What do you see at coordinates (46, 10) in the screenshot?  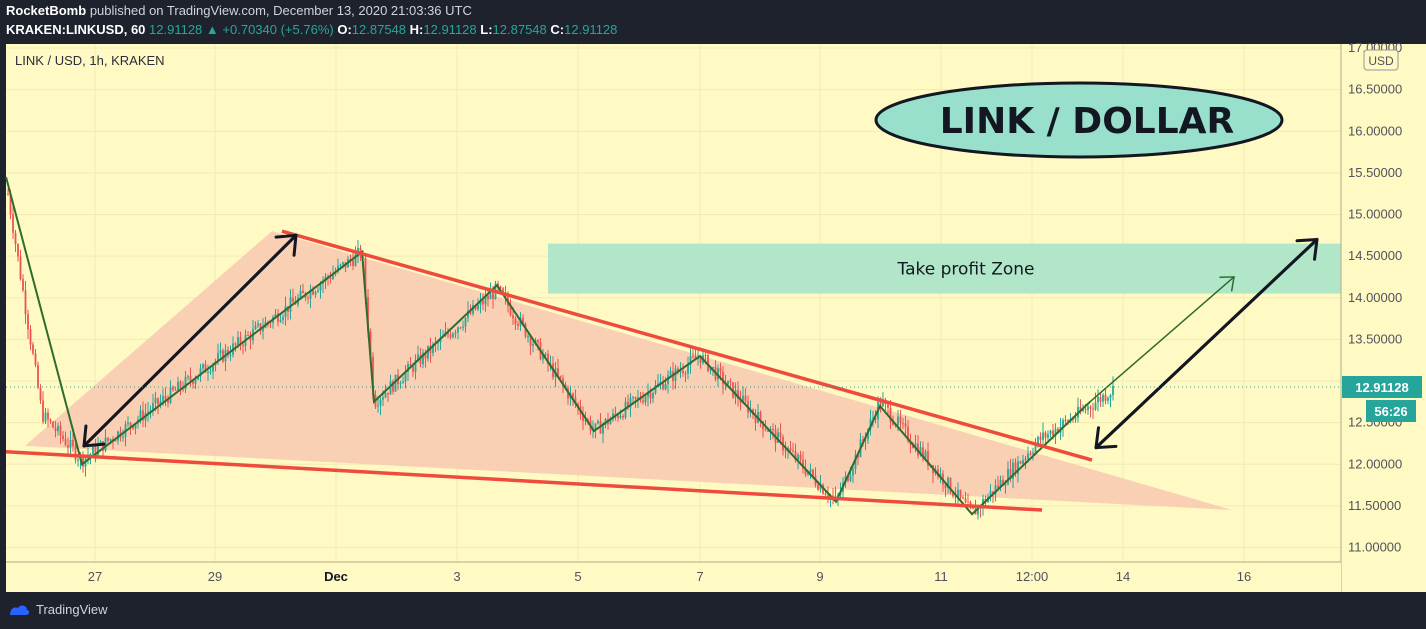 I see `author-name: RocketBomb` at bounding box center [46, 10].